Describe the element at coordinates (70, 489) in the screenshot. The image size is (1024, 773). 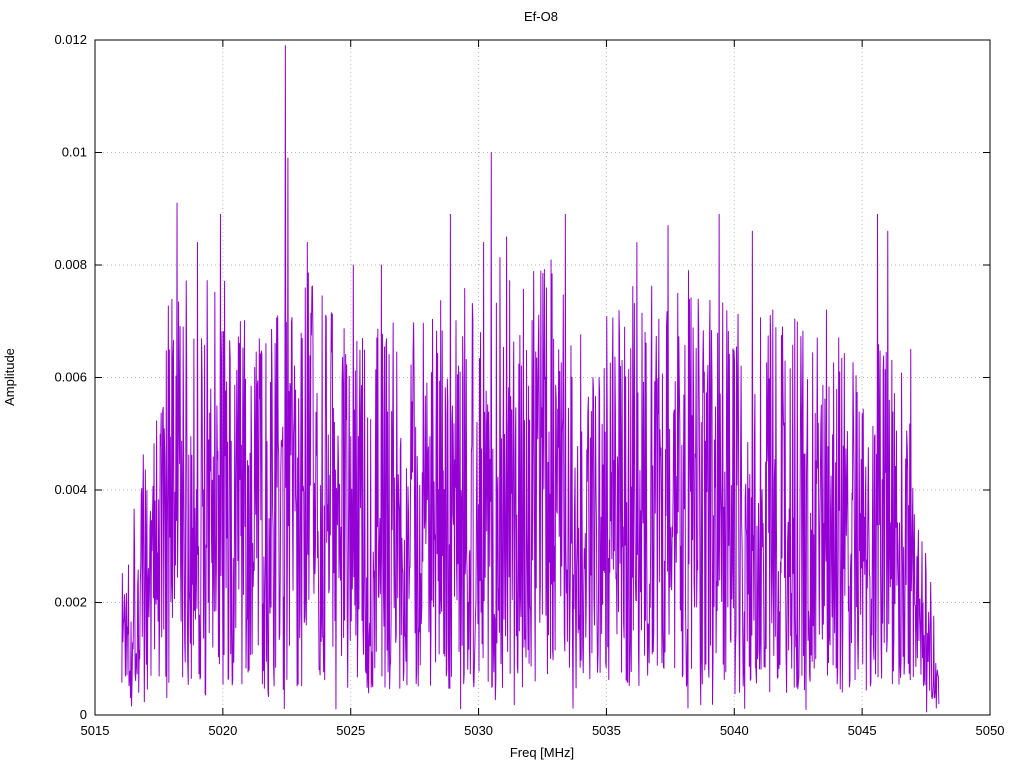
I see `y-tick-label: 0.004` at that location.